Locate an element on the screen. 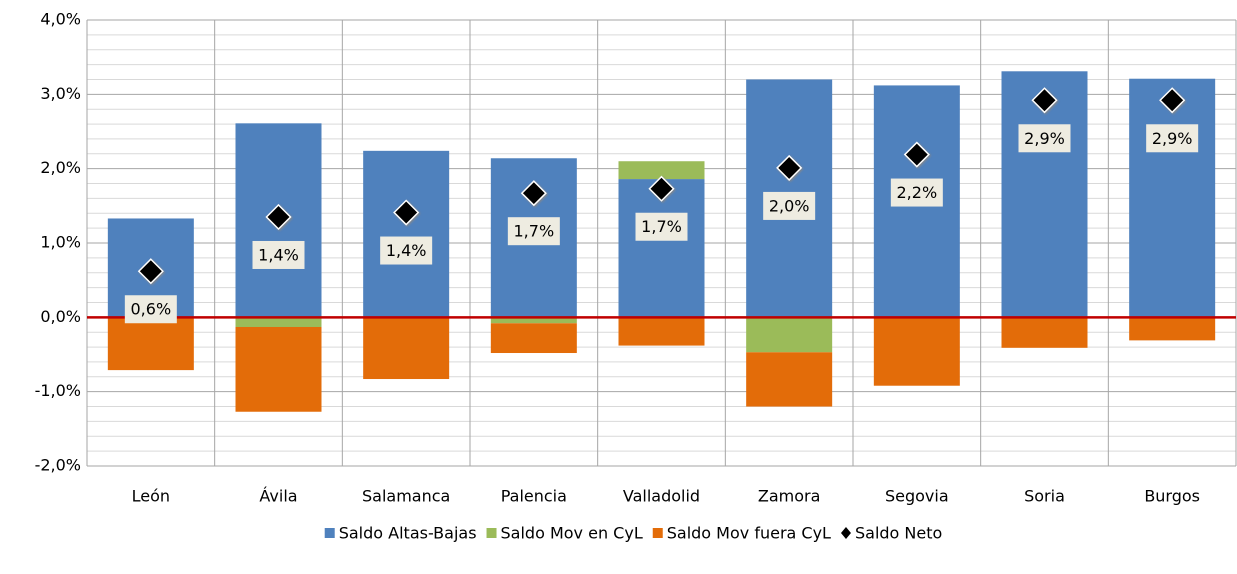 The image size is (1237, 574). y-tick-label: 4,0% is located at coordinates (60, 19).